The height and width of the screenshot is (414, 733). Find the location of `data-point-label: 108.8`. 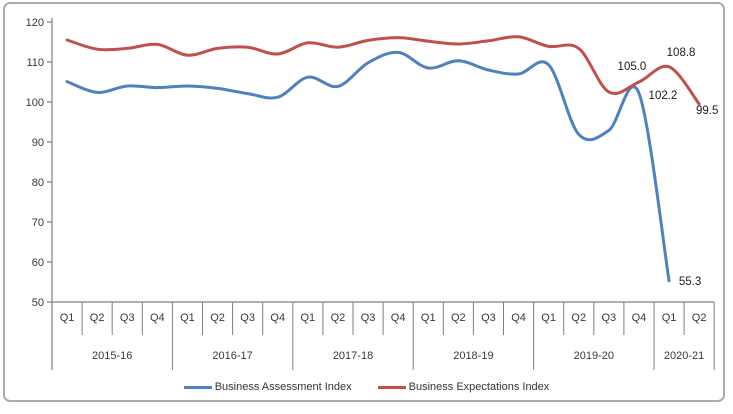

data-point-label: 108.8 is located at coordinates (681, 53).